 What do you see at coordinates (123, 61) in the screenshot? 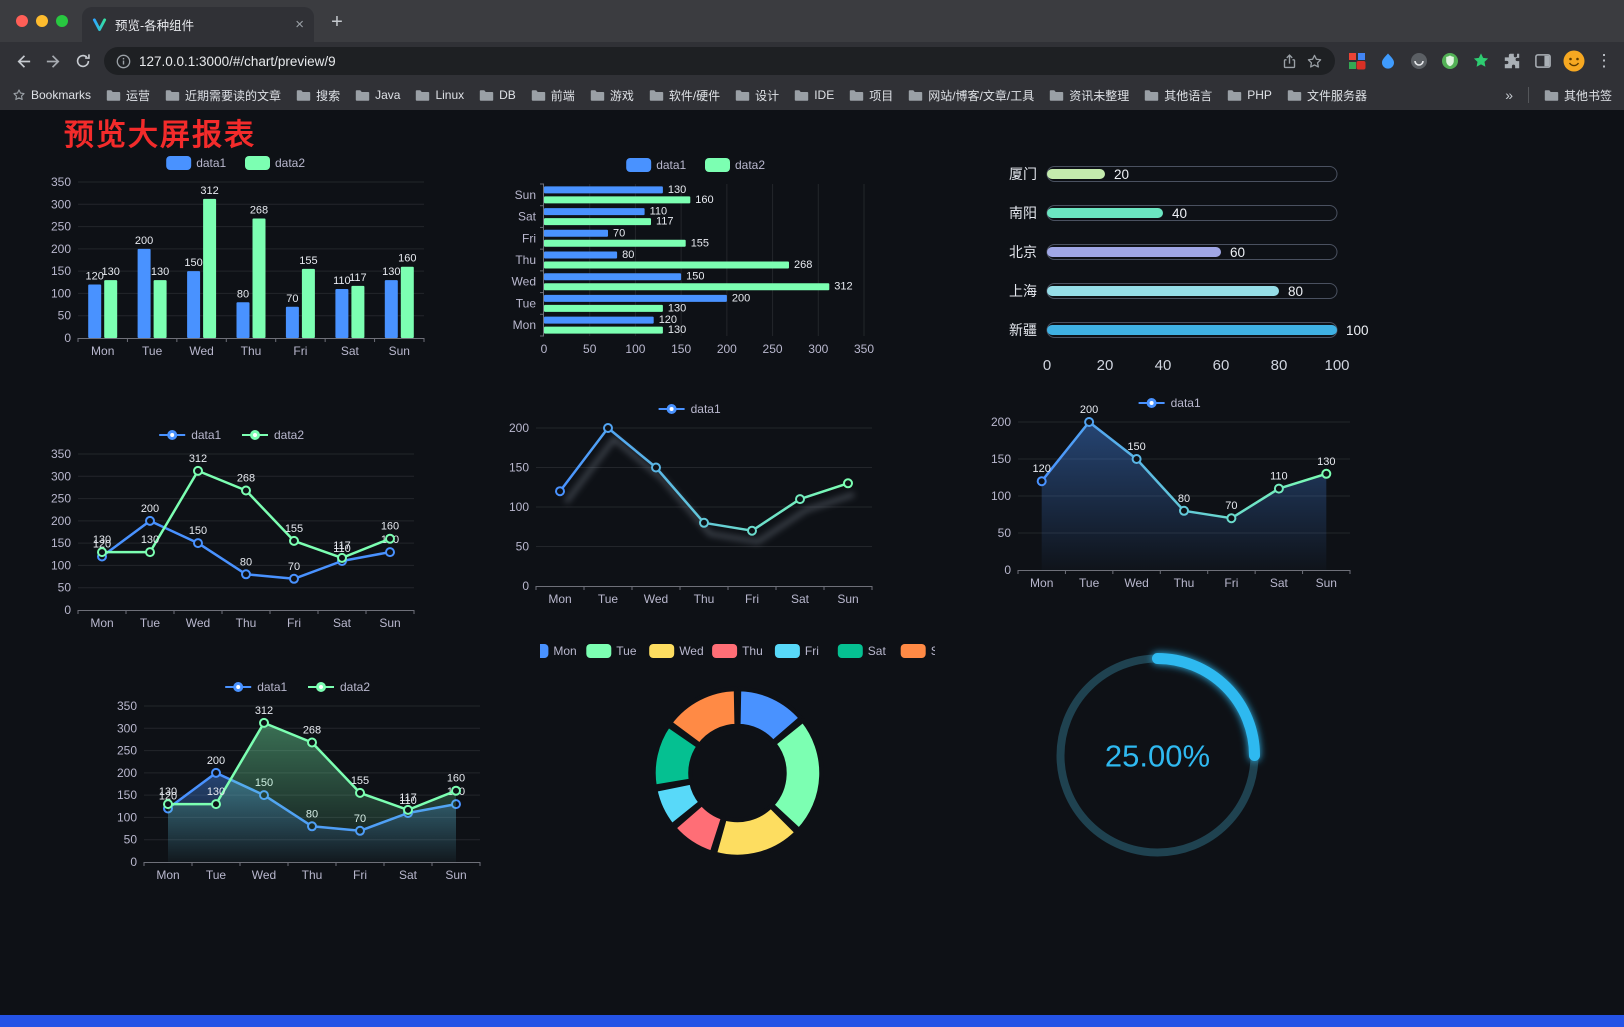
I see `site-info-icon` at bounding box center [123, 61].